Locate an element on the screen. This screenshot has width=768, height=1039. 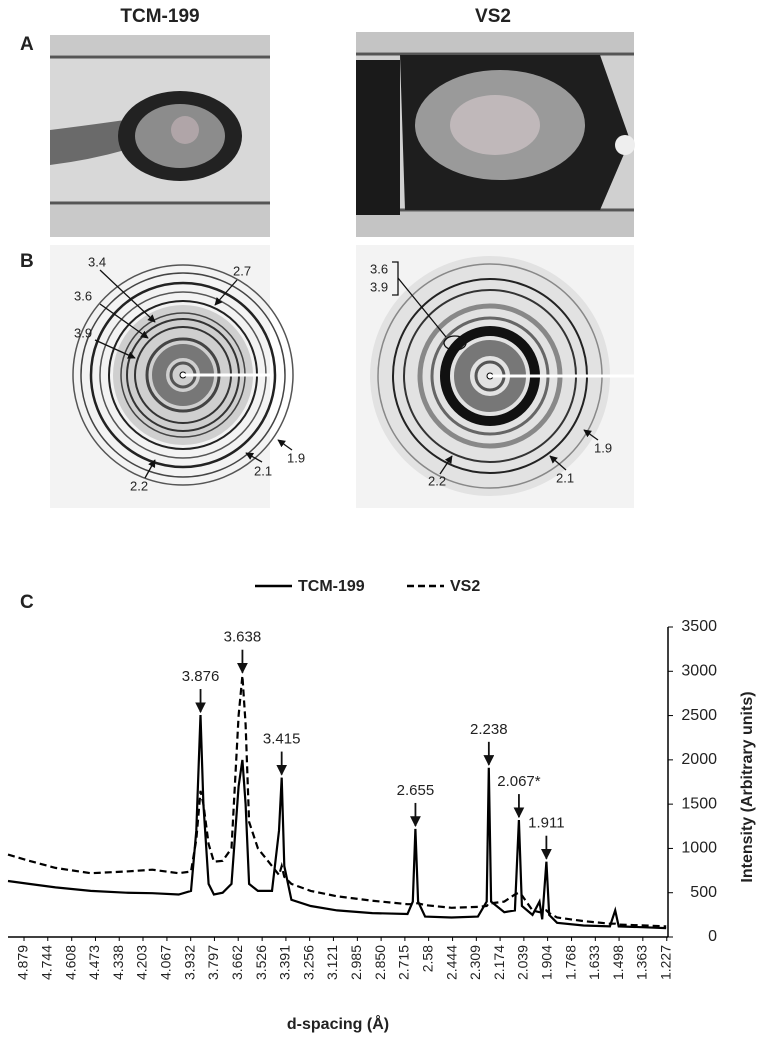
y-tick-label: 1500 is located at coordinates (699, 803).